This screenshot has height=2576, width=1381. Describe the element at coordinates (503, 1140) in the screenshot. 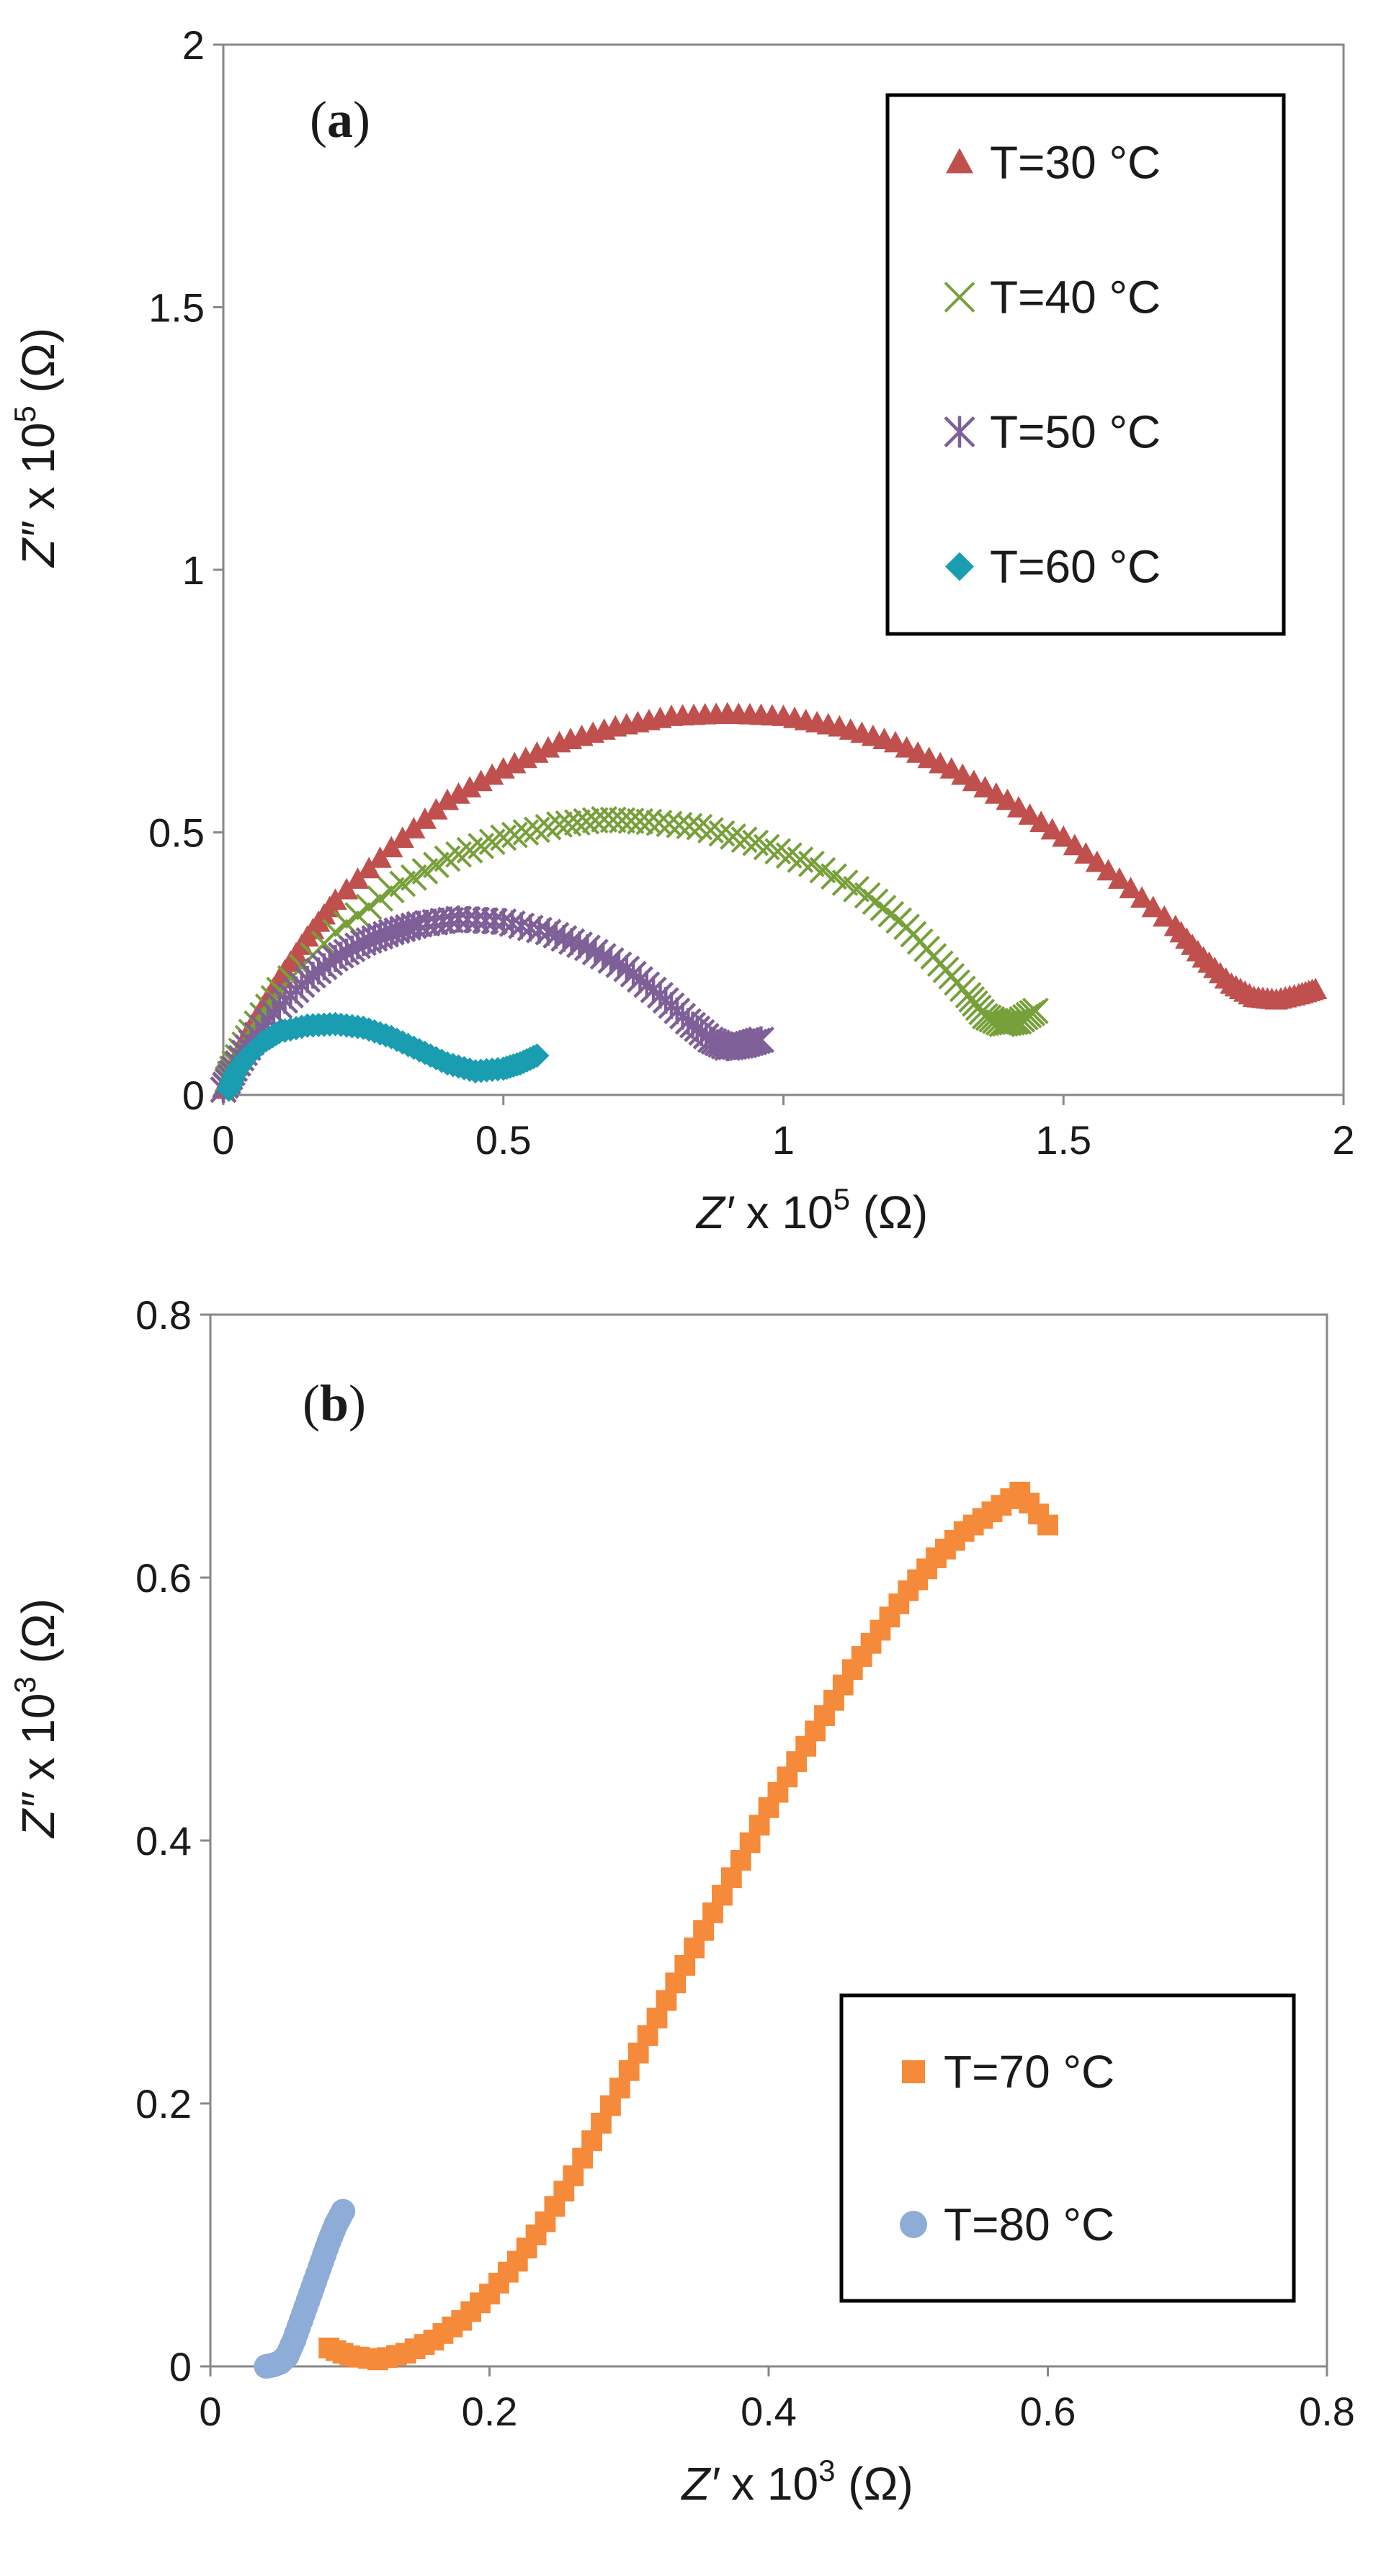

I see `x-tick-label: 0.5` at that location.